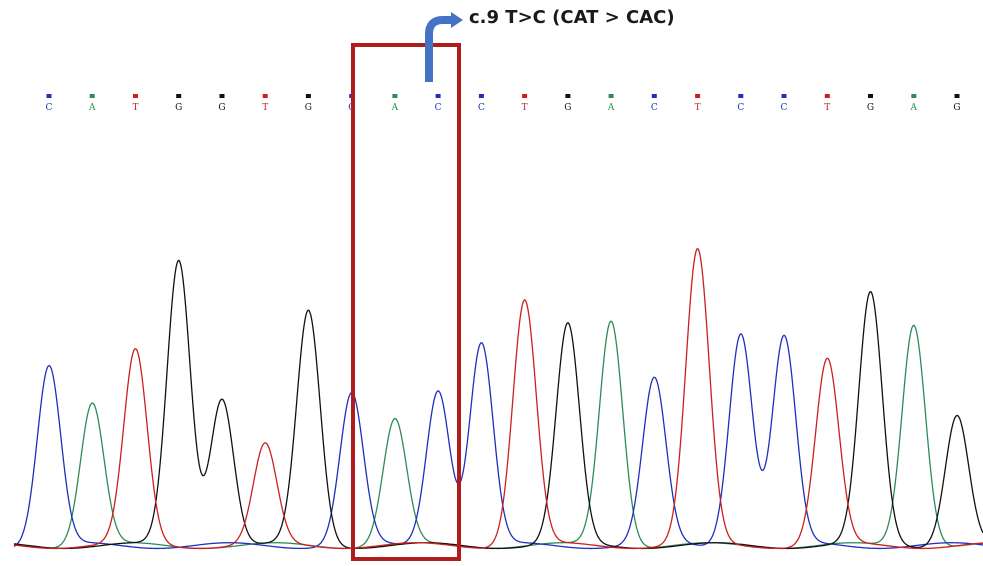 This screenshot has height=566, width=983. I want to click on arrow-icon, so click(438, 49).